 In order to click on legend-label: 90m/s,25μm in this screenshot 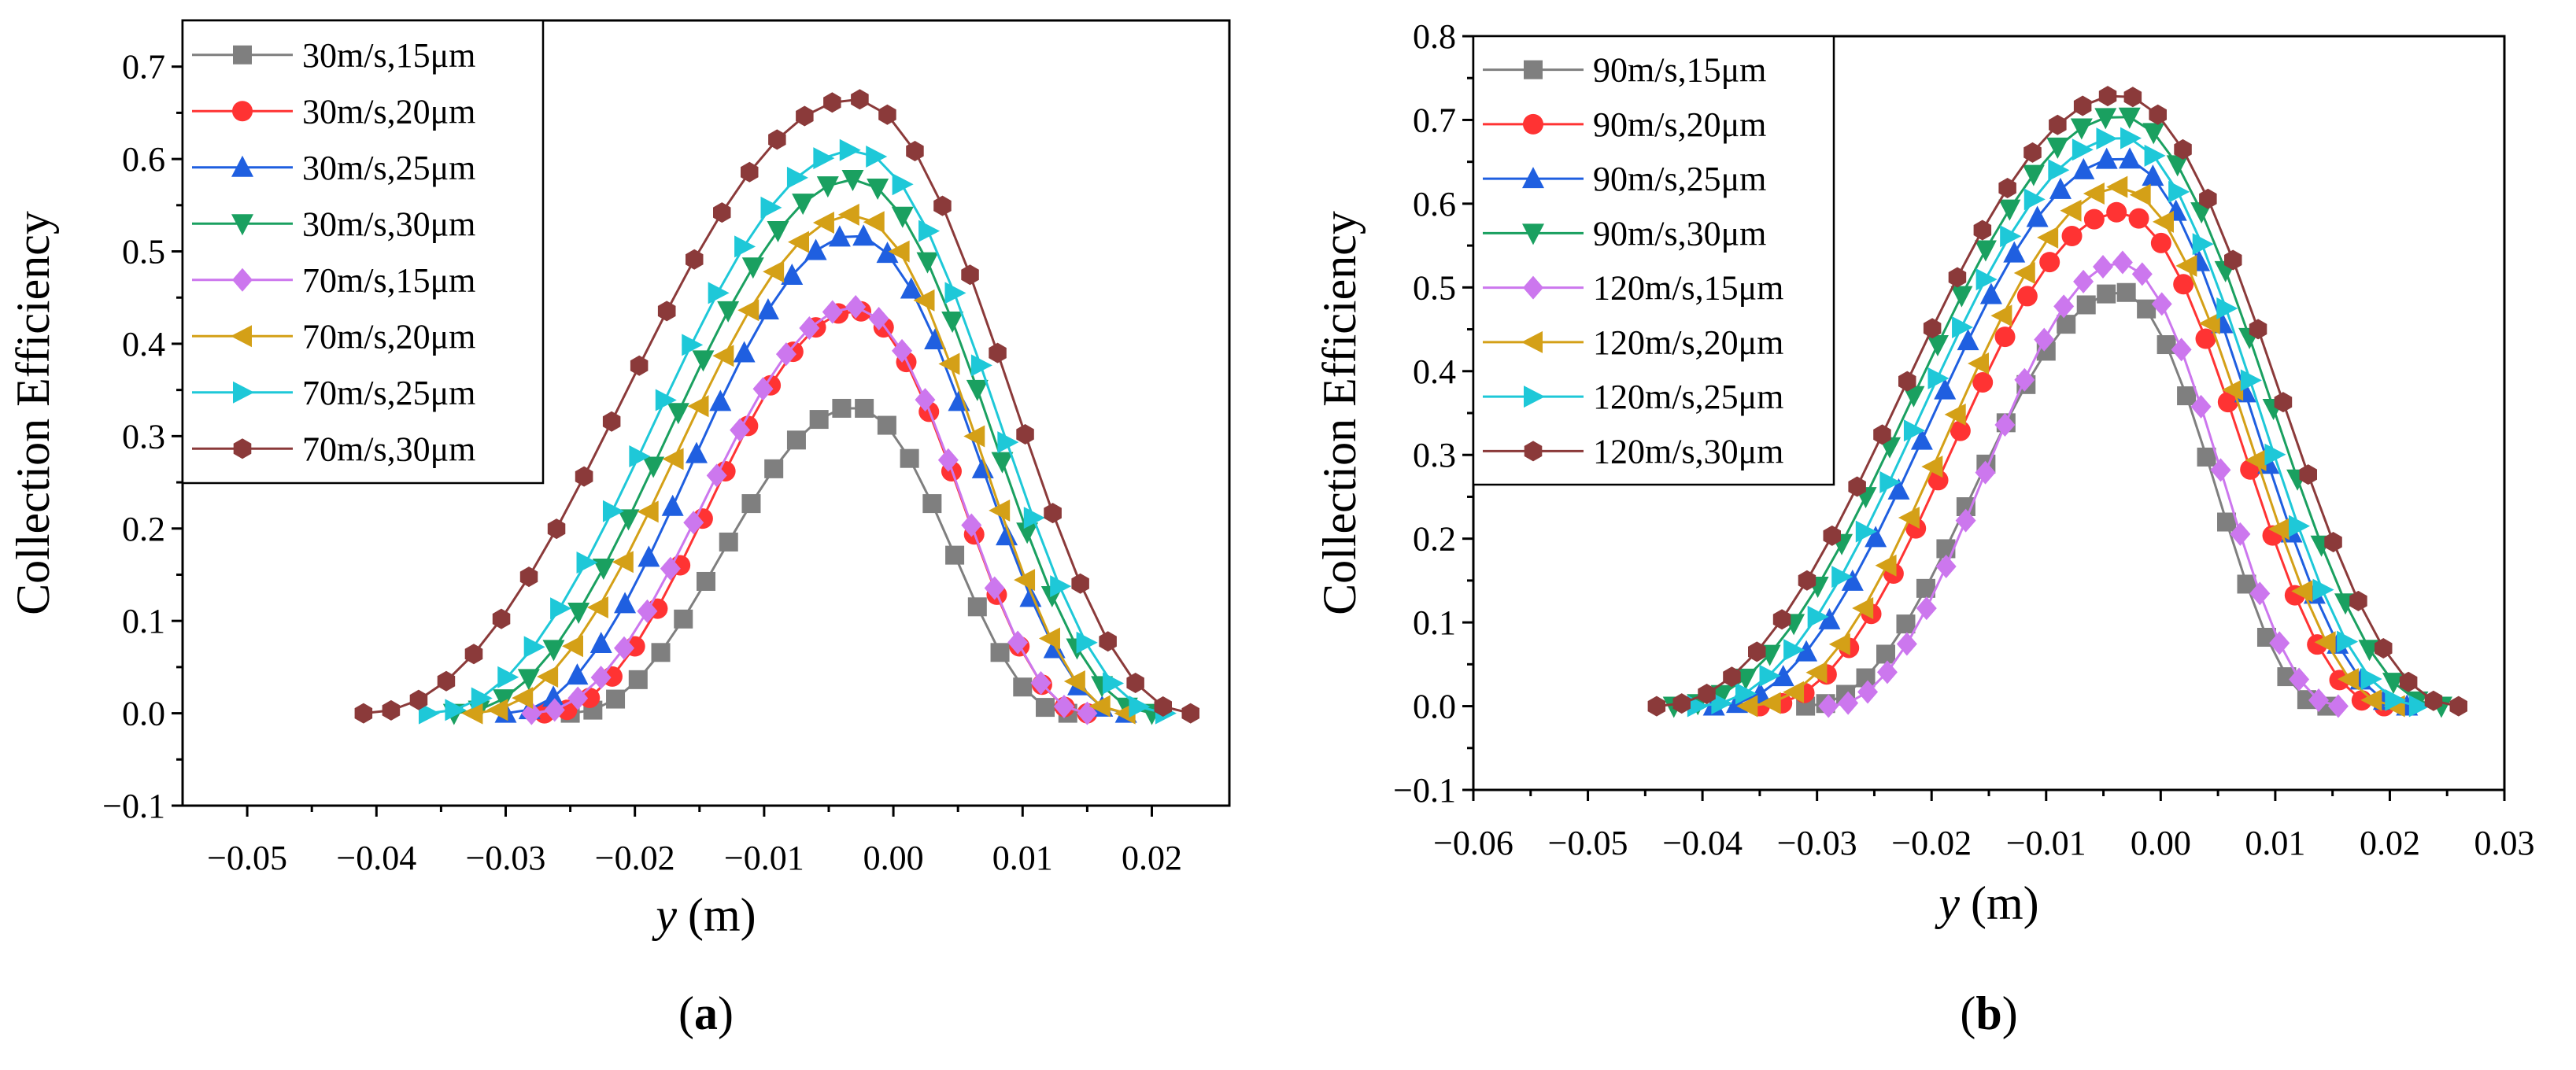, I will do `click(1679, 179)`.